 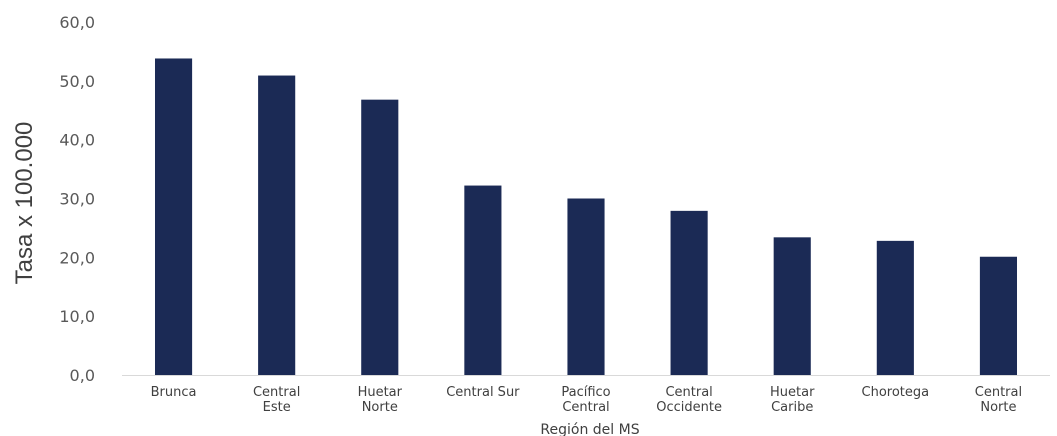 What do you see at coordinates (896, 392) in the screenshot?
I see `x-tick-label: Chorotega` at bounding box center [896, 392].